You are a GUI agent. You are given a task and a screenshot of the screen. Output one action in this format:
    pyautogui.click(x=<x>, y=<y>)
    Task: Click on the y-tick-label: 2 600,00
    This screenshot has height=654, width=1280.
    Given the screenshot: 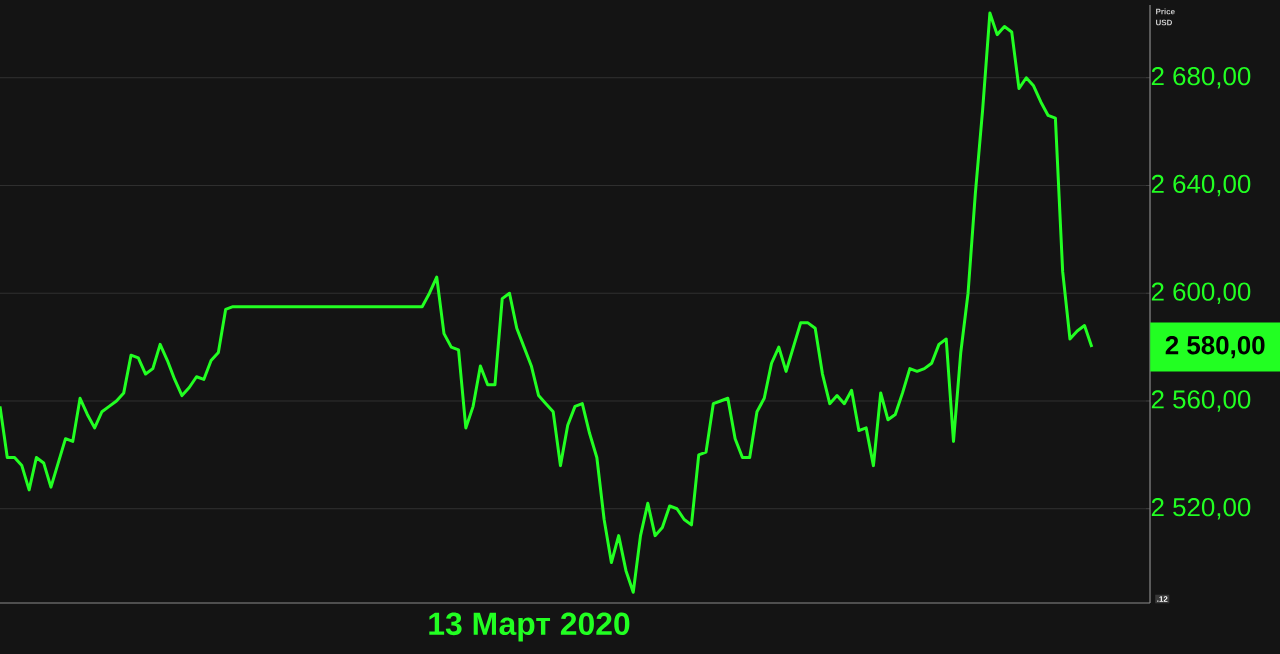 What is the action you would take?
    pyautogui.click(x=1201, y=293)
    